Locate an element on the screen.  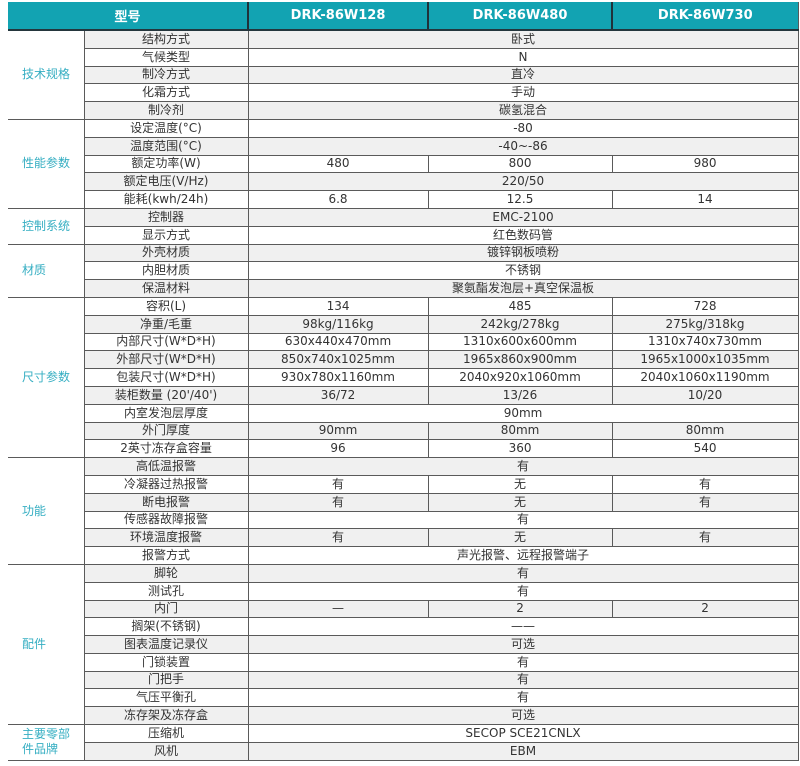
value-cell: 36/72 is located at coordinates (338, 395).